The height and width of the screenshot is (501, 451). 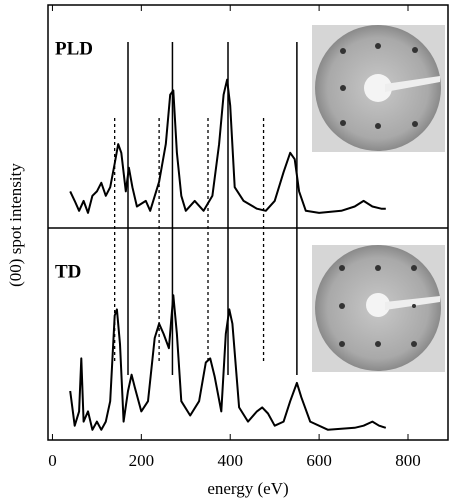 I want to click on panel-label: TD, so click(x=68, y=271).